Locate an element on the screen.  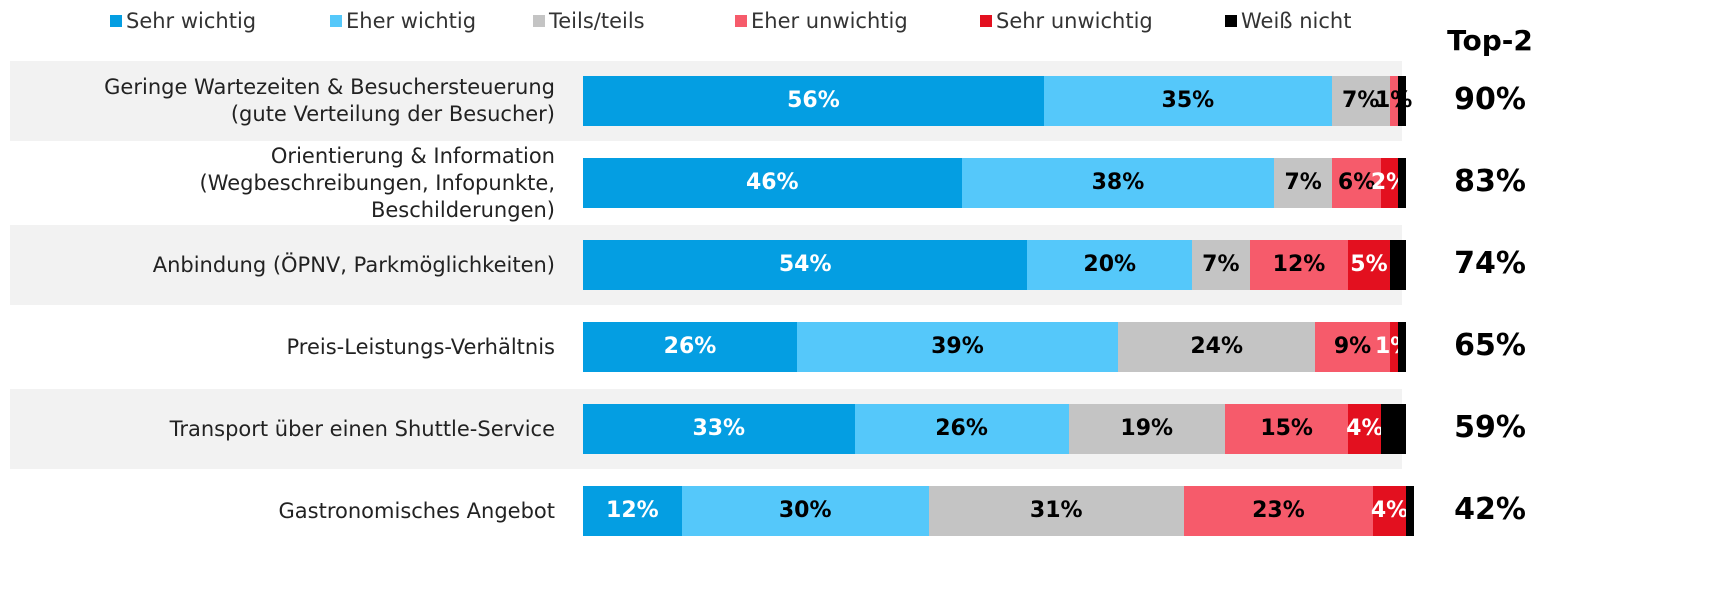
value-label: 54% is located at coordinates (805, 264).